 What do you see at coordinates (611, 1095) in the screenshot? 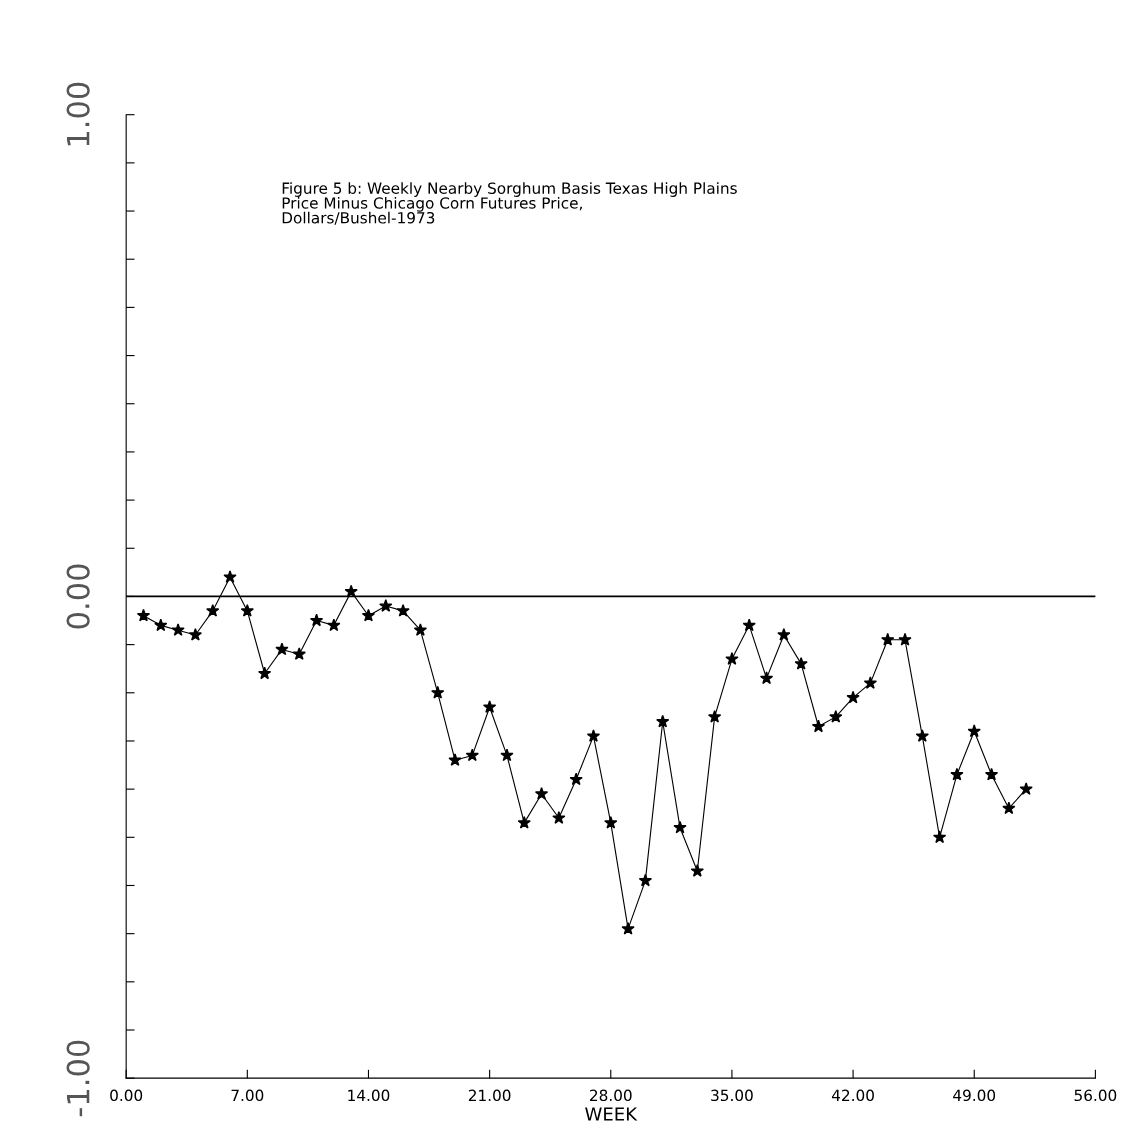
I see `x-tick-label: 28.00` at bounding box center [611, 1095].